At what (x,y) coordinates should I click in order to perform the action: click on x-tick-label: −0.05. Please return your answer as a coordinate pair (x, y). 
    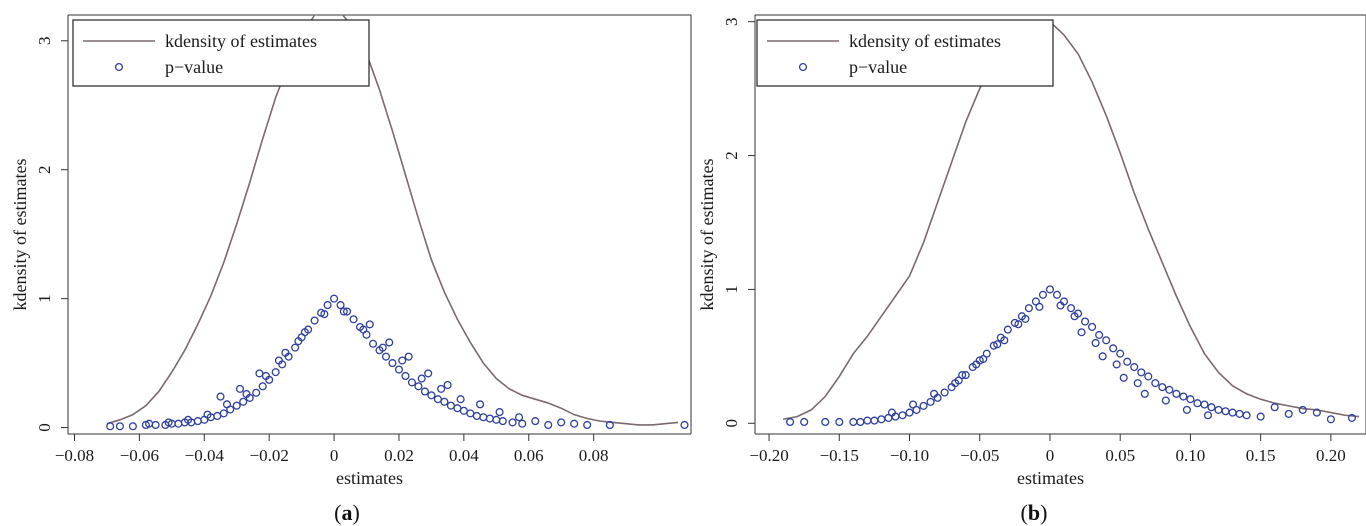
    Looking at the image, I should click on (979, 455).